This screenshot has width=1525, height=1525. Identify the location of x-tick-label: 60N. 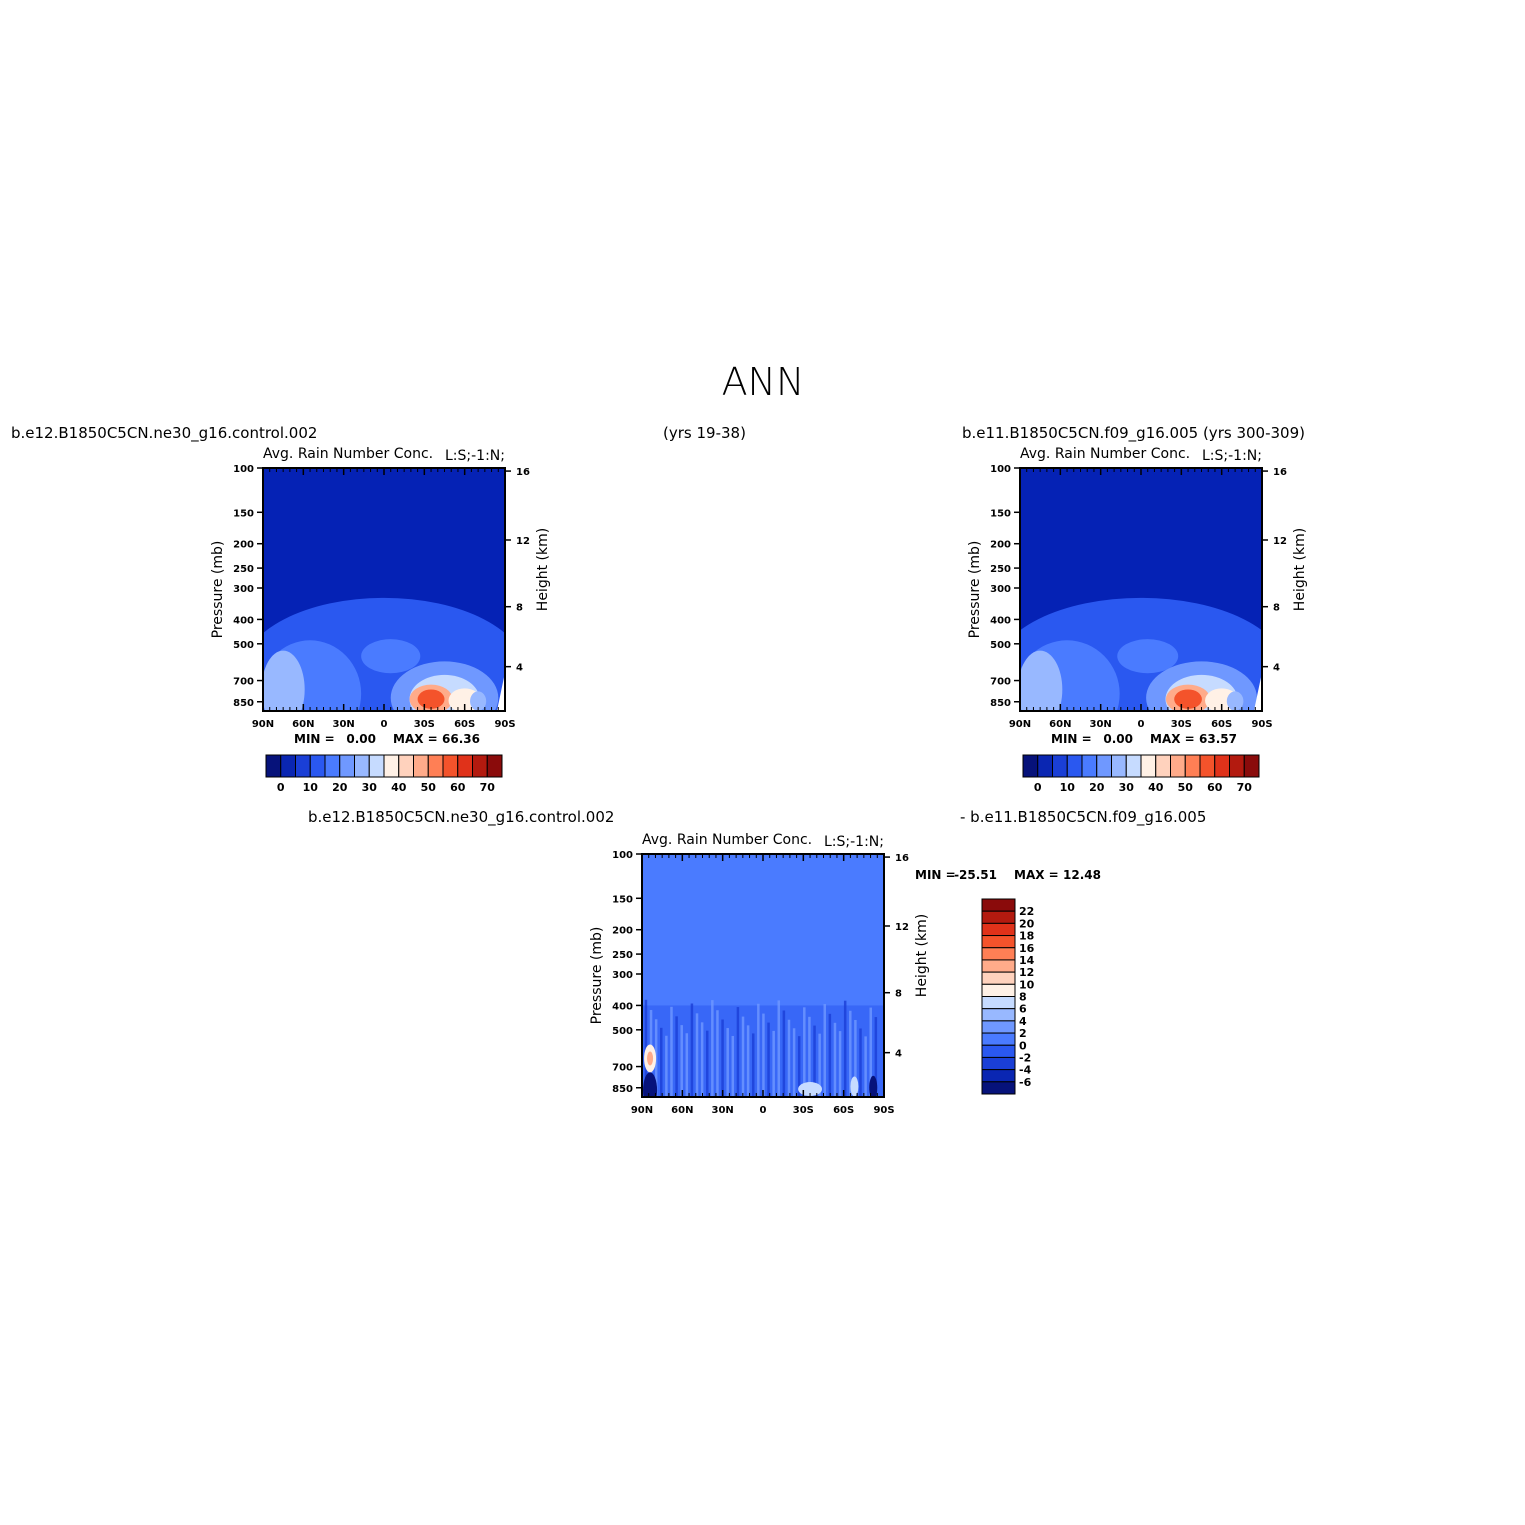
(1060, 724).